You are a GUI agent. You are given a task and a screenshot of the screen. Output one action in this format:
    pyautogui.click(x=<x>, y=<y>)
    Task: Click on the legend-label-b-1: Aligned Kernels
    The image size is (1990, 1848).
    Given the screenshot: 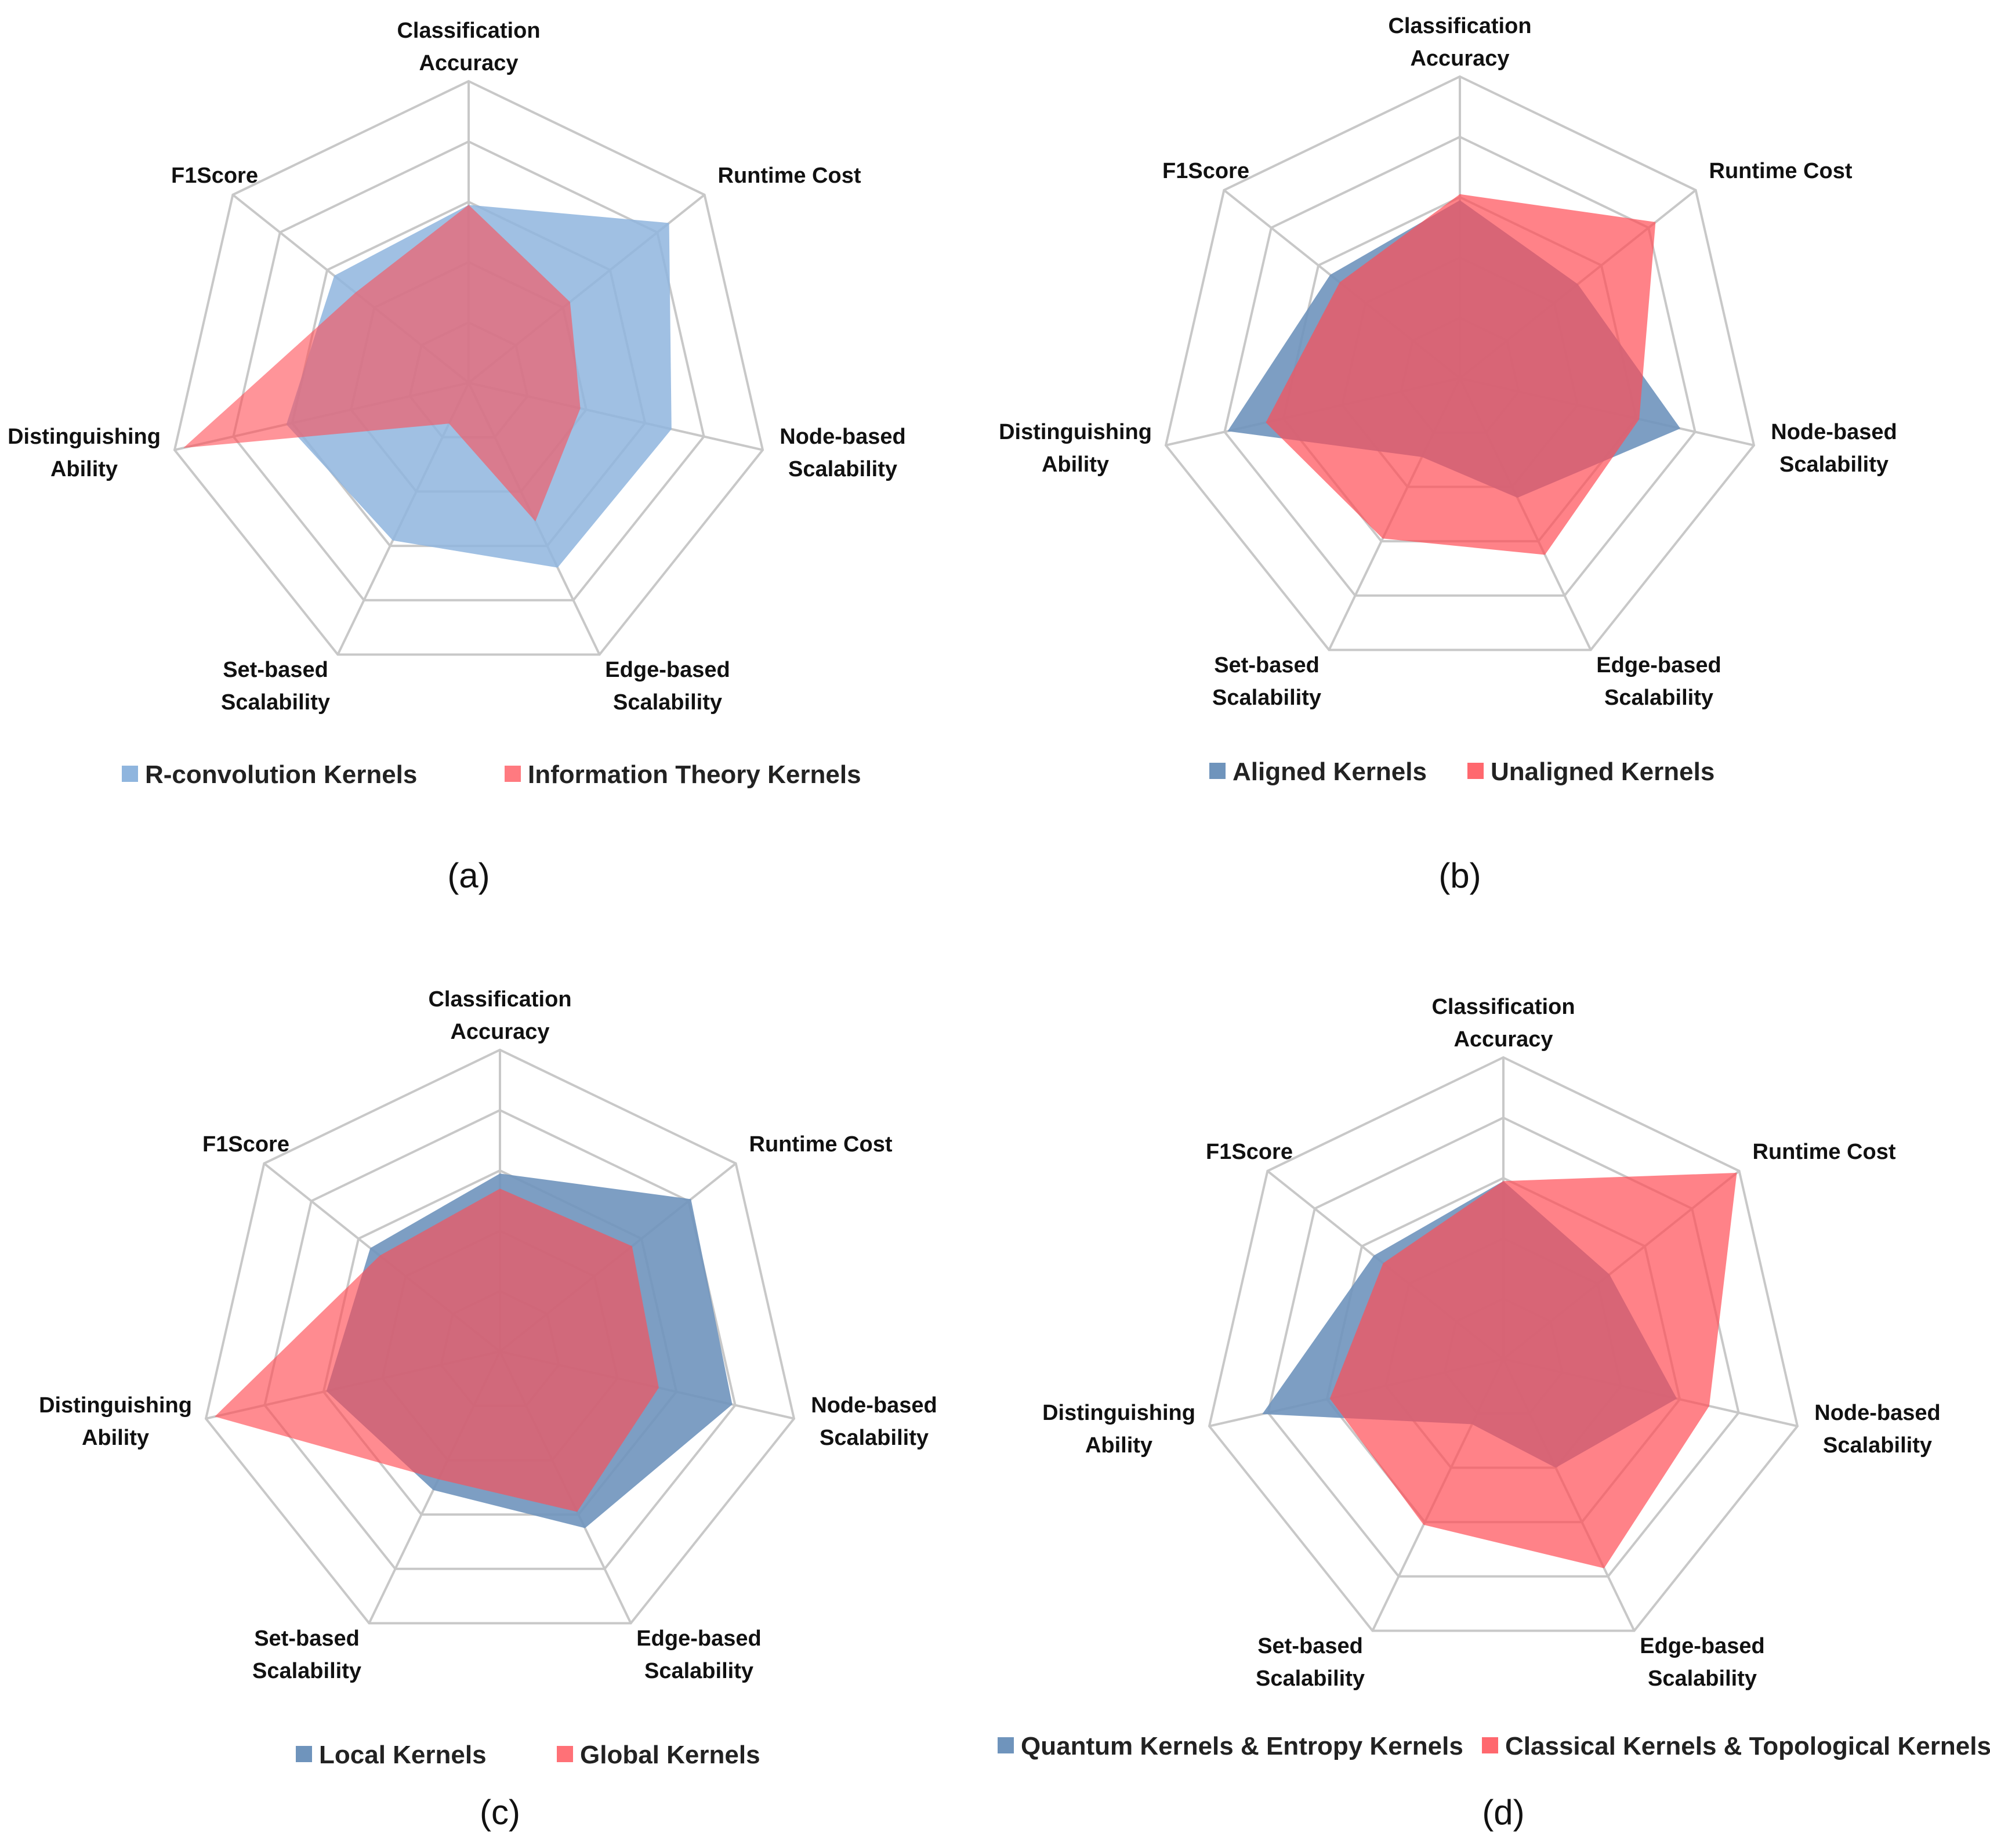 What is the action you would take?
    pyautogui.click(x=1330, y=772)
    